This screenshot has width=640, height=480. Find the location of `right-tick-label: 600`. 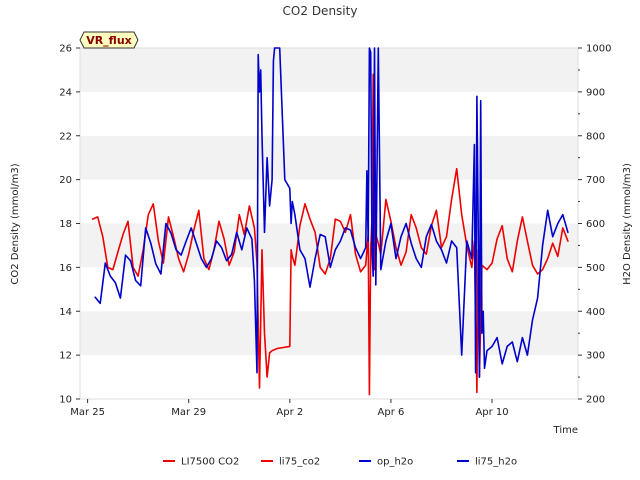

right-tick-label: 600 is located at coordinates (595, 224).